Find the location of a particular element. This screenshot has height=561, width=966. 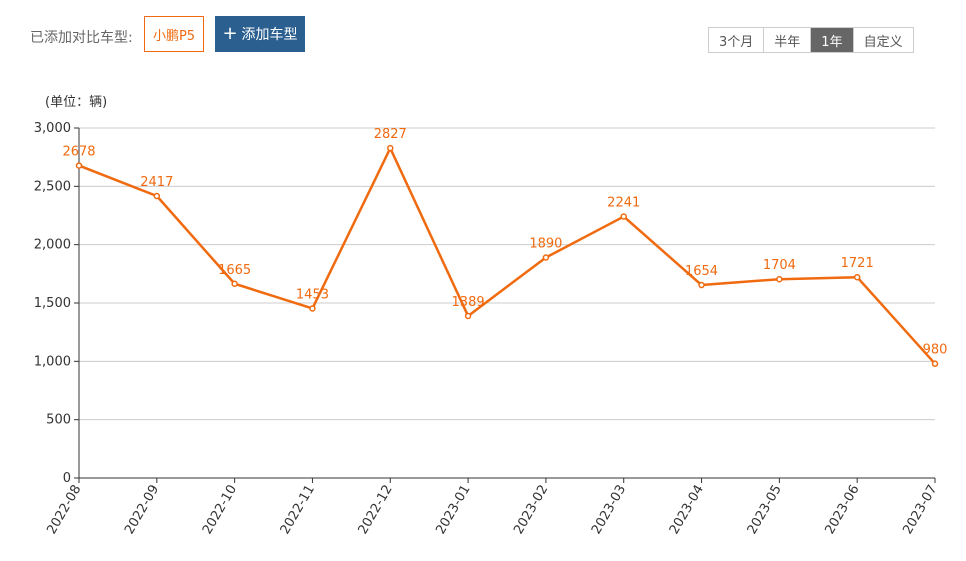

added-compare-label: 已添加对比车型: is located at coordinates (81, 38).